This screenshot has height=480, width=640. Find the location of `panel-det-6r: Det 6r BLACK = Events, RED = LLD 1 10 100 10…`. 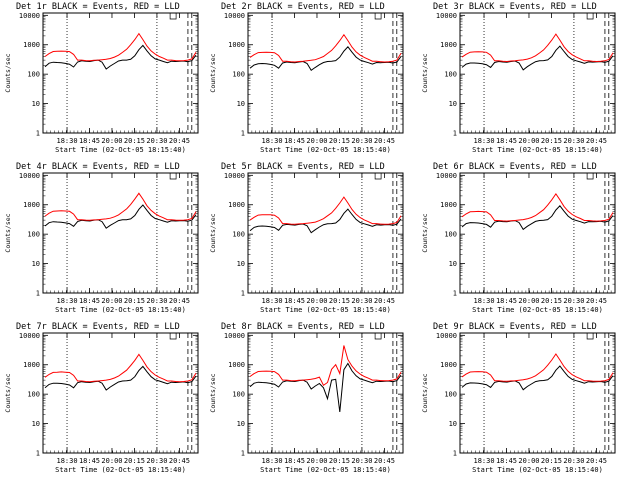

panel-det-6r: Det 6r BLACK = Events, RED = LLD 1 10 100 10… is located at coordinates (518, 238).